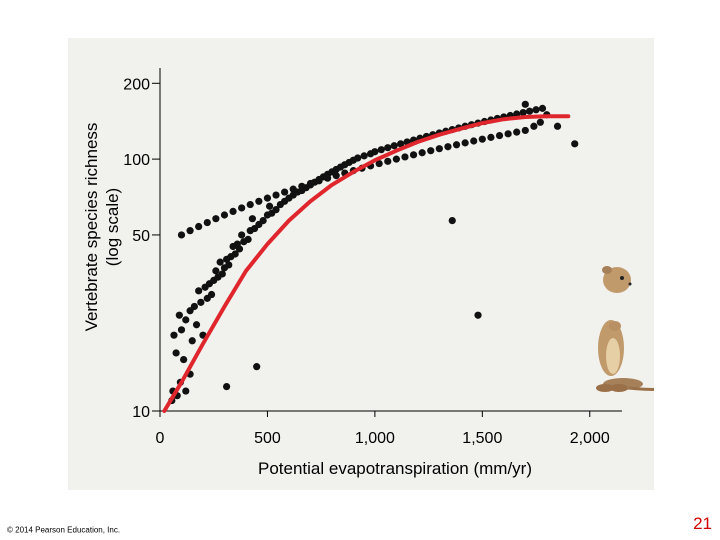  What do you see at coordinates (136, 84) in the screenshot?
I see `y-tick-label: 200` at bounding box center [136, 84].